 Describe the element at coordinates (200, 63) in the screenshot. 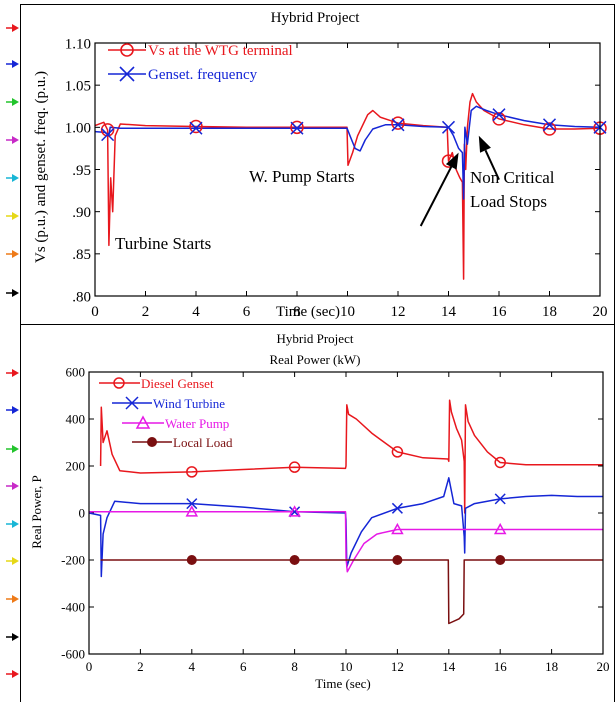

I see `chart1-legend: Vs at the WTG terminal Genset. frequency` at that location.